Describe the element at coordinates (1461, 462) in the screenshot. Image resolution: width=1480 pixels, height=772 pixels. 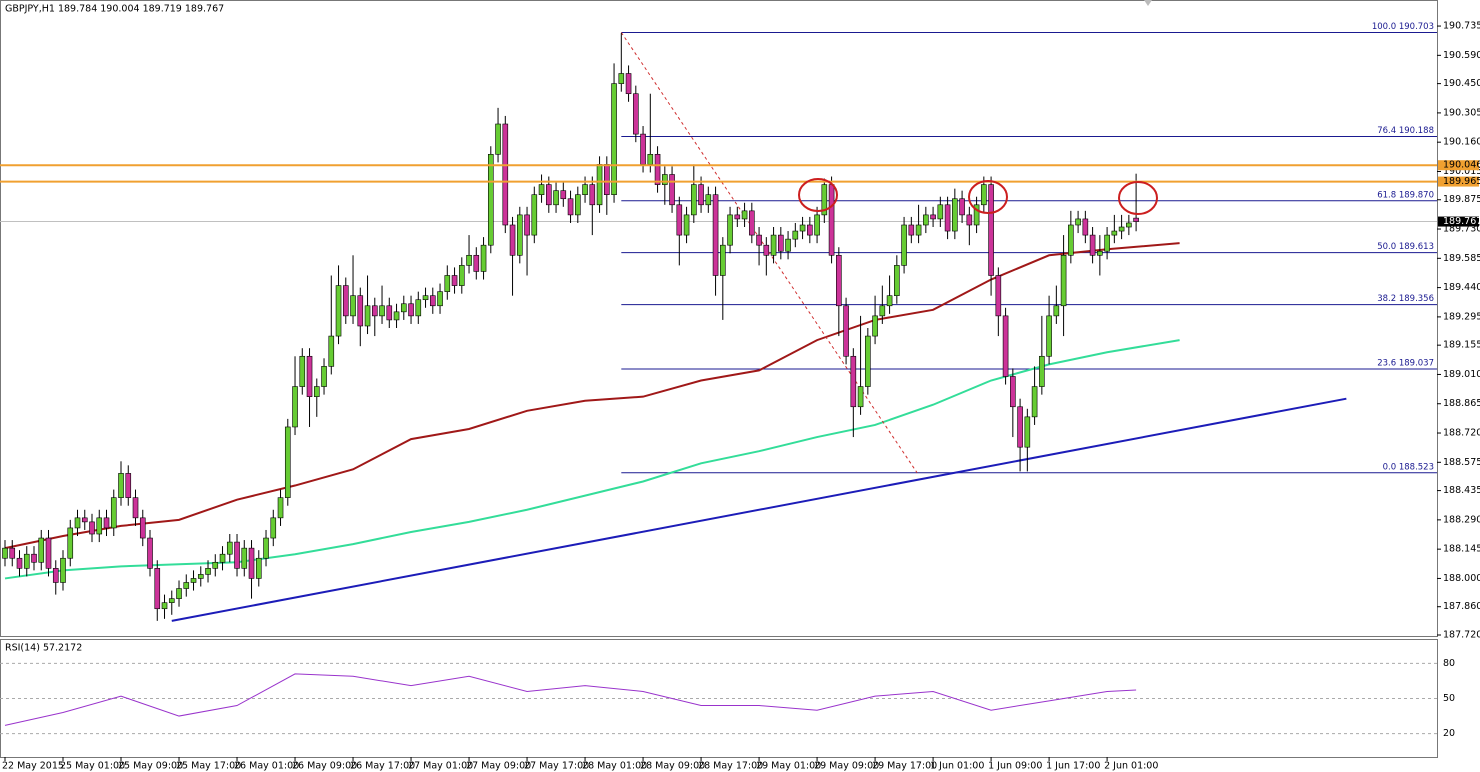
I see `y-tick-label: 188.575` at that location.